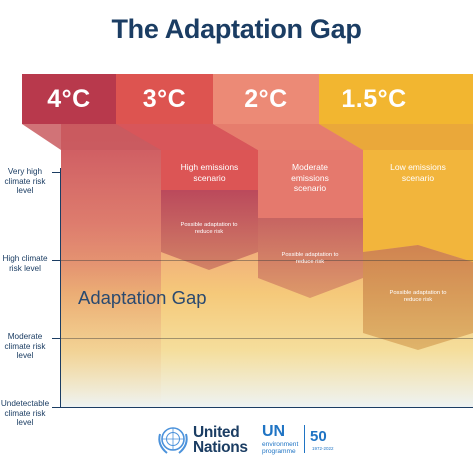 The width and height of the screenshot is (473, 460). I want to click on scenario-low-label: Low emissions scenario, so click(418, 172).